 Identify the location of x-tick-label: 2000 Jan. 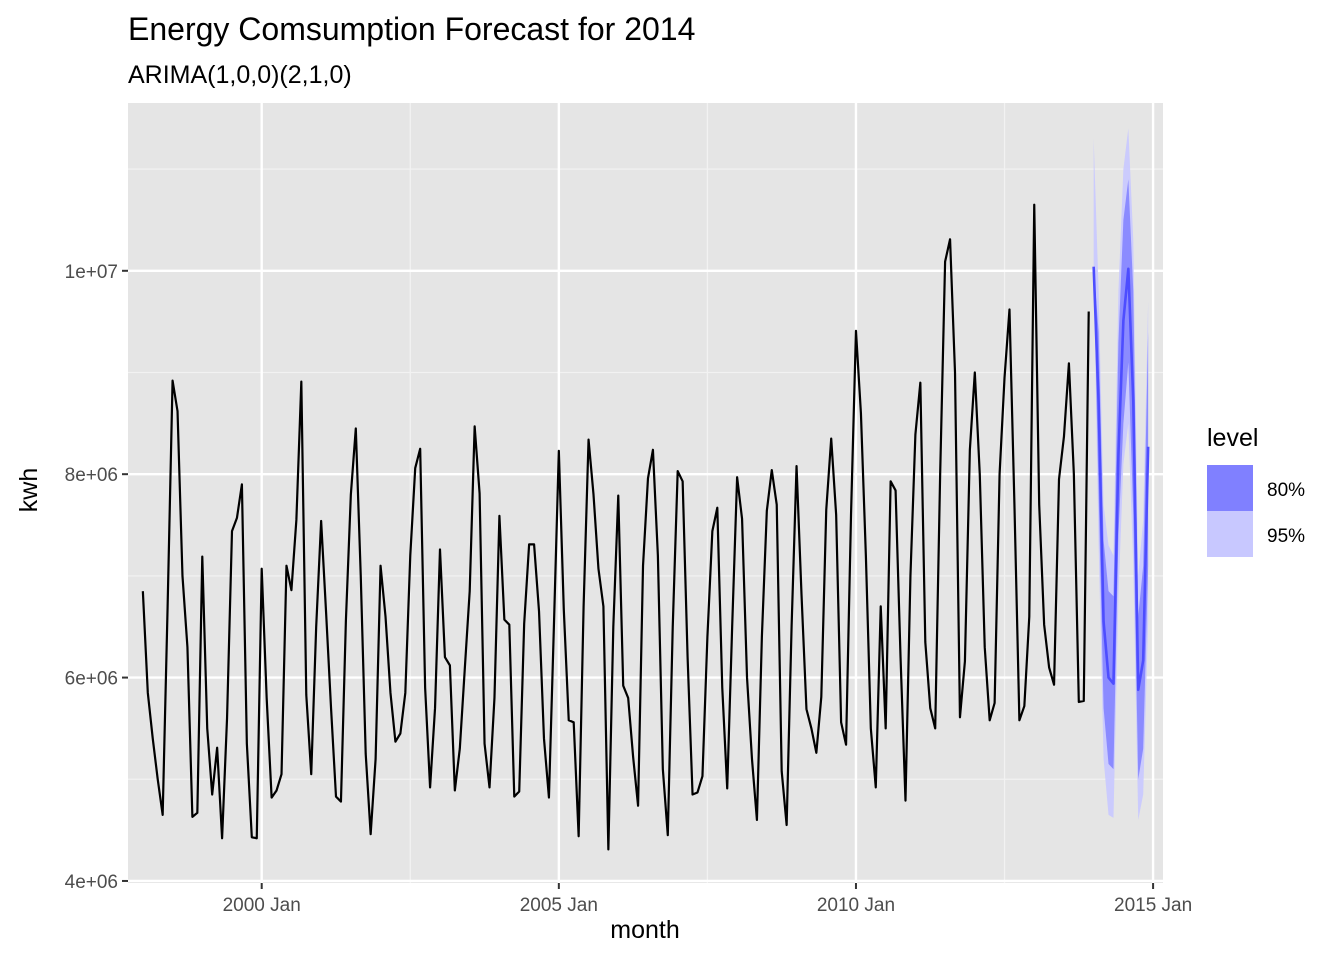
(262, 905).